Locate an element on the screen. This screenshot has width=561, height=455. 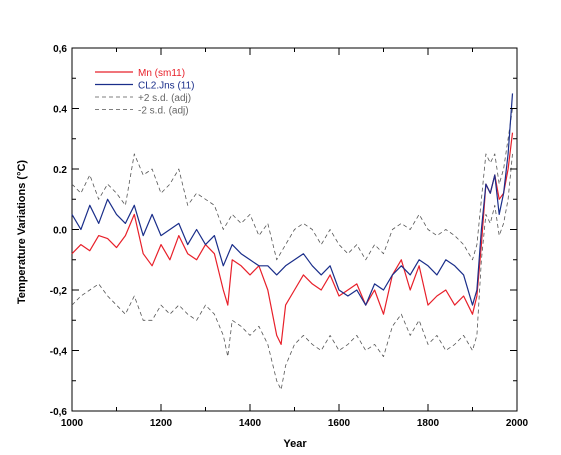
x-tick-label: 2000 is located at coordinates (517, 423).